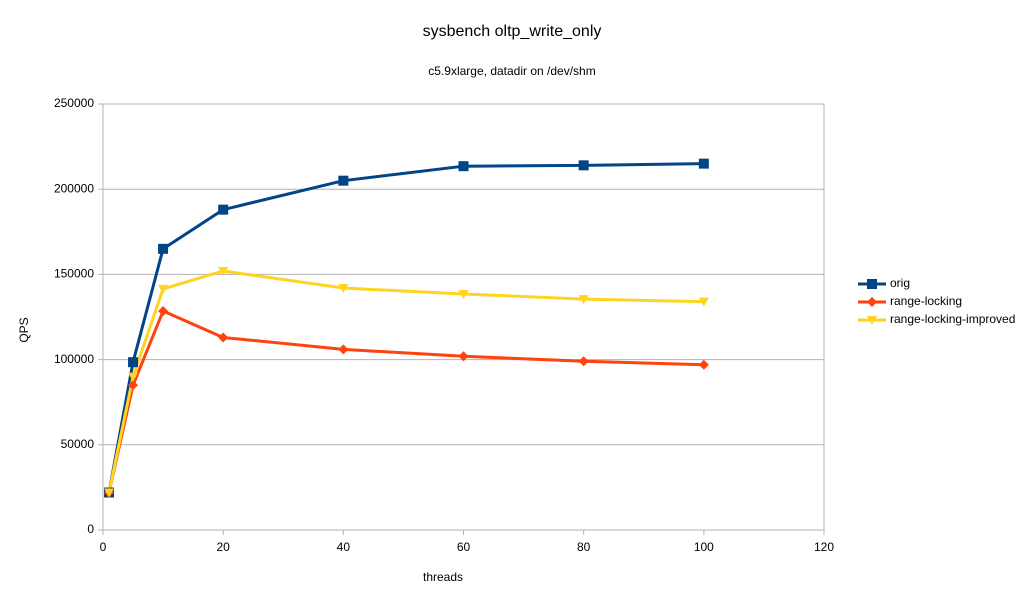 The height and width of the screenshot is (597, 1024). Describe the element at coordinates (223, 547) in the screenshot. I see `x-tick-label: 20` at that location.